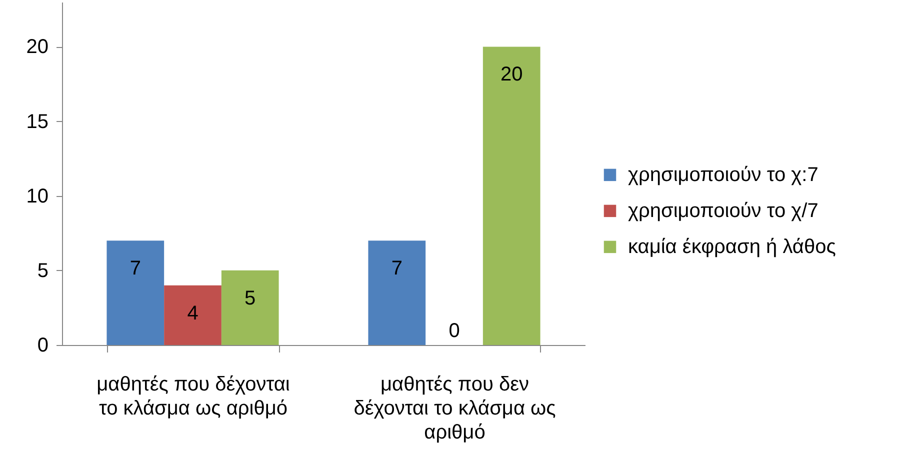 This screenshot has width=912, height=464. What do you see at coordinates (193, 397) in the screenshot?
I see `x-tick-label: μαθητές που δέχονται το κλάσμα ως αριθμό` at bounding box center [193, 397].